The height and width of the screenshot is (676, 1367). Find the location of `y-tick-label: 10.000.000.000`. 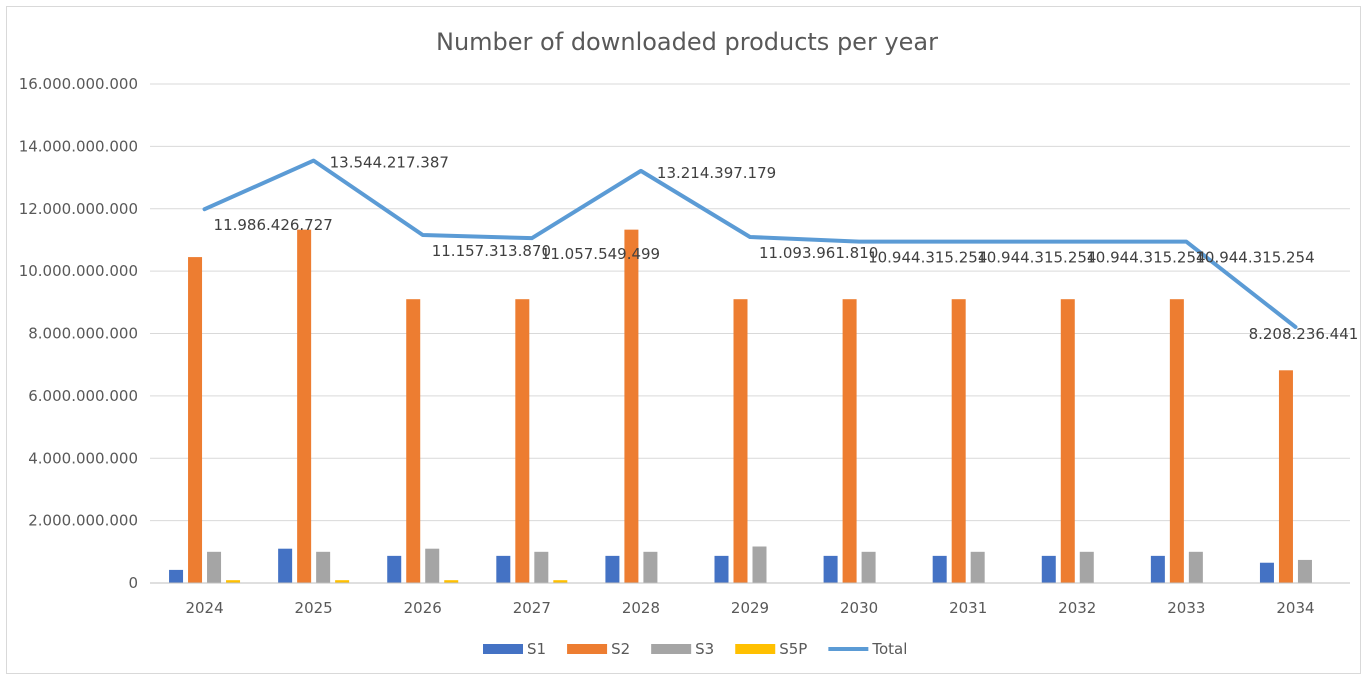

y-tick-label: 10.000.000.000 is located at coordinates (78, 271).